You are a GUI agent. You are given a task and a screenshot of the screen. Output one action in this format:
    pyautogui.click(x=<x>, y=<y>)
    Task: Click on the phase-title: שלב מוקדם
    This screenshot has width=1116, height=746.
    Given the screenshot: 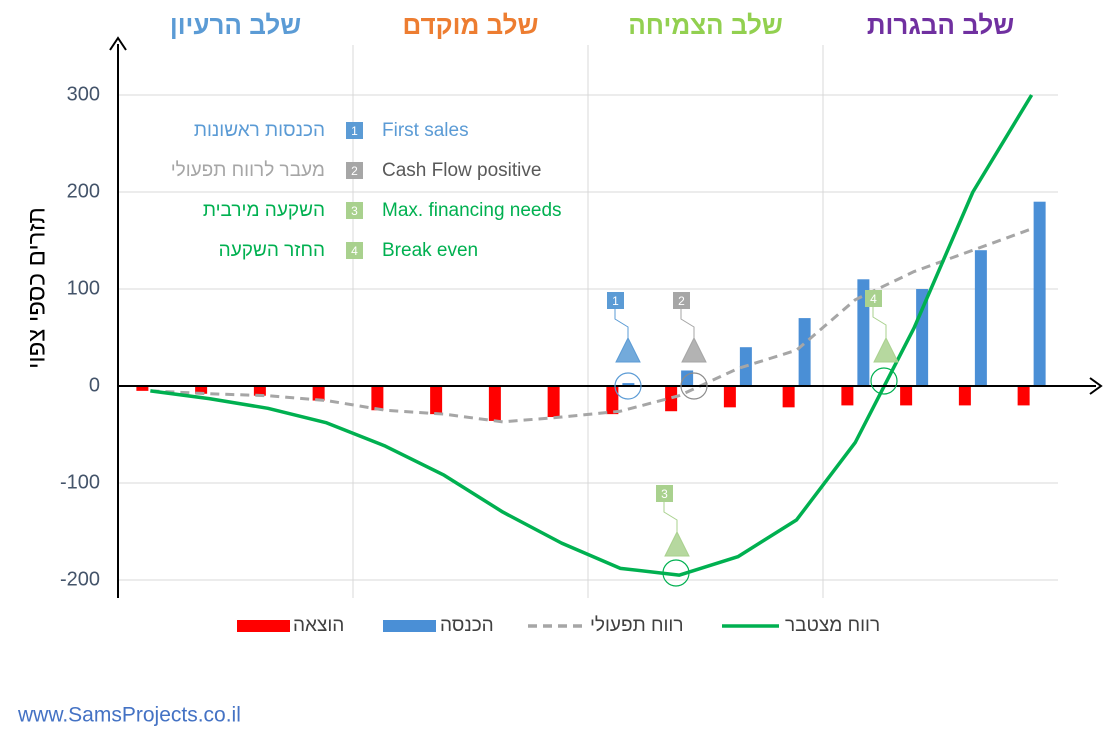 What is the action you would take?
    pyautogui.click(x=471, y=25)
    